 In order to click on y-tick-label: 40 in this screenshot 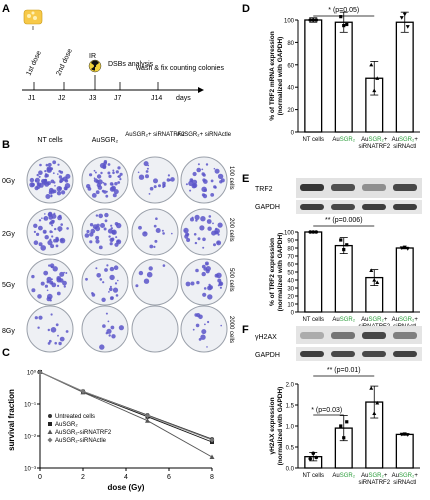, I will do `click(290, 282)`.